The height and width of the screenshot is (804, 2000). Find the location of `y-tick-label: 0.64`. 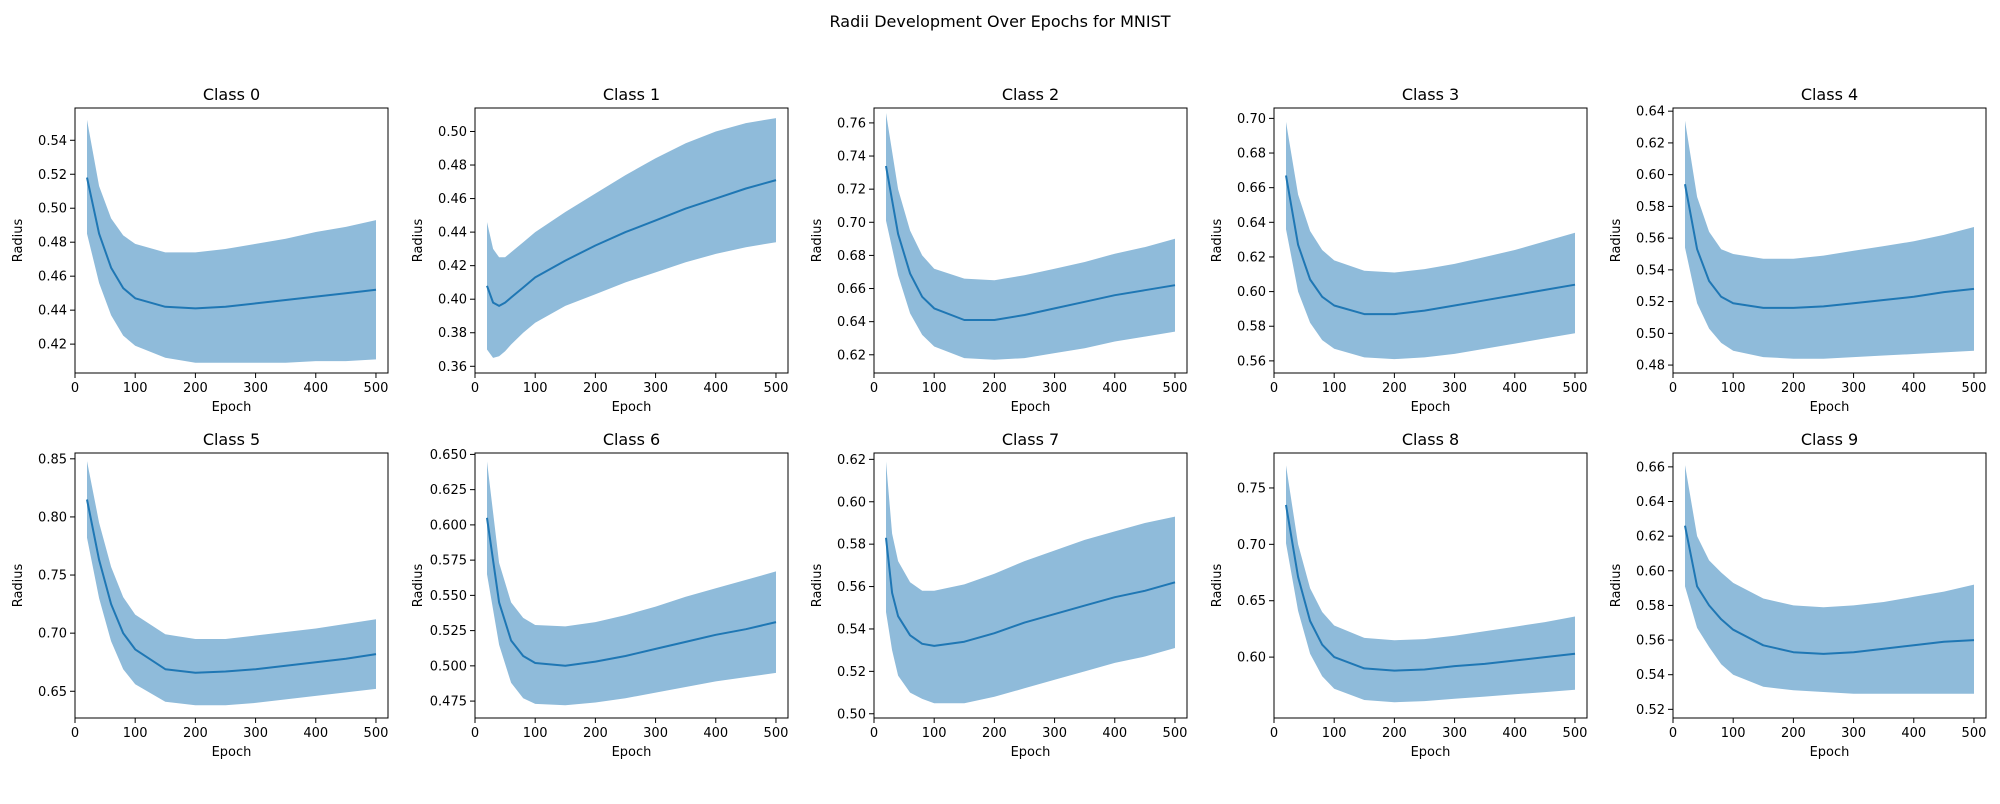

y-tick-label: 0.64 is located at coordinates (1650, 502).